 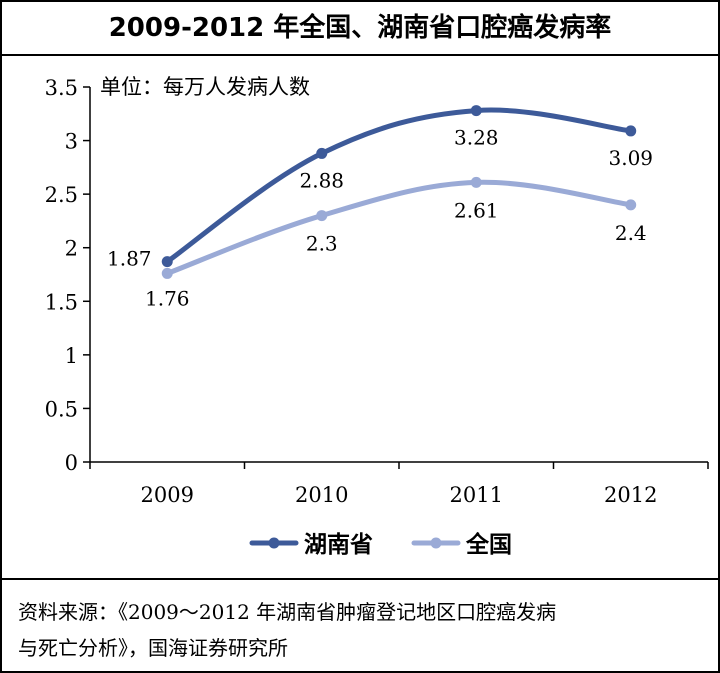 What do you see at coordinates (61, 88) in the screenshot?
I see `y-tick-label: 3.5` at bounding box center [61, 88].